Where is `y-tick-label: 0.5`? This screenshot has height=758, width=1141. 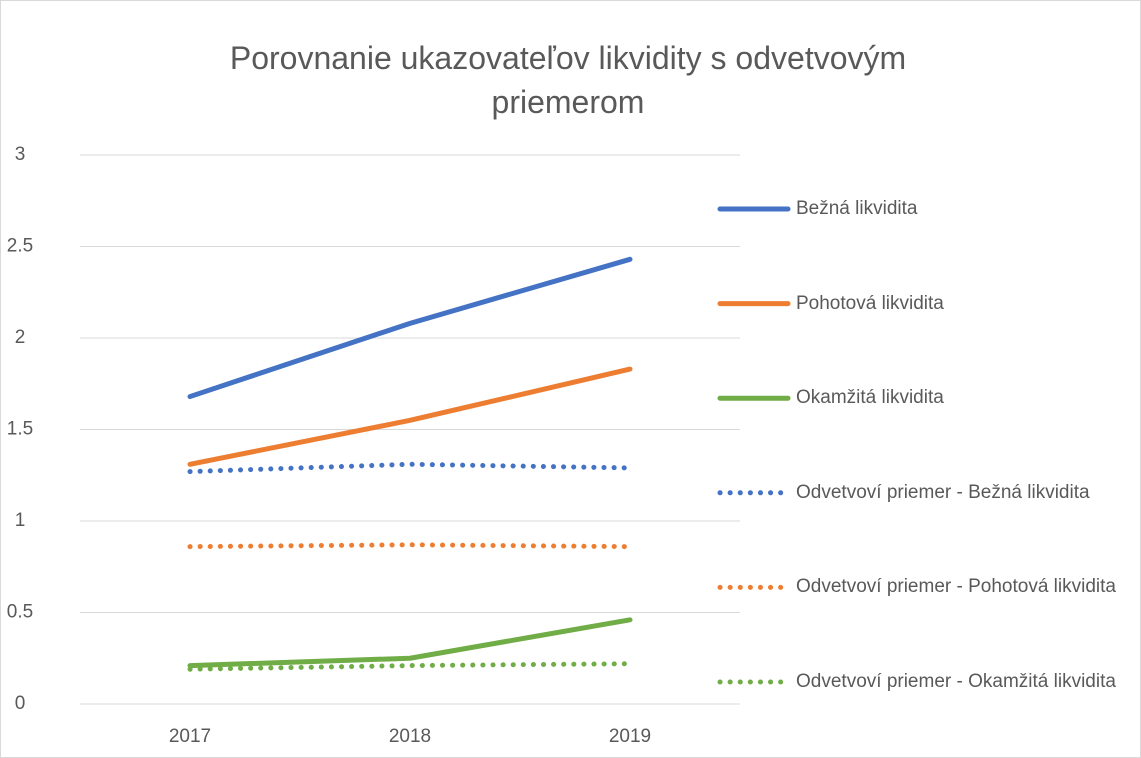
y-tick-label: 0.5 is located at coordinates (20, 612).